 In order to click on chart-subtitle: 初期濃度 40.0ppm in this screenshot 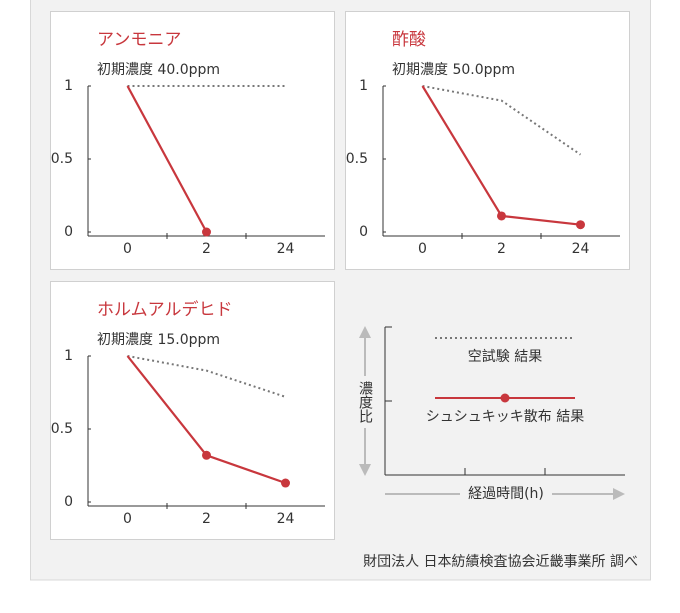, I will do `click(158, 69)`.